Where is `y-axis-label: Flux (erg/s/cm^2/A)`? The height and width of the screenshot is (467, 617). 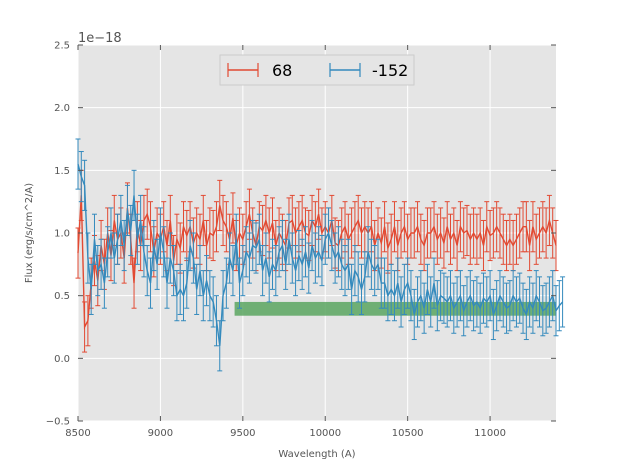 y-axis-label: Flux (erg/s/cm^2/A) is located at coordinates (29, 233).